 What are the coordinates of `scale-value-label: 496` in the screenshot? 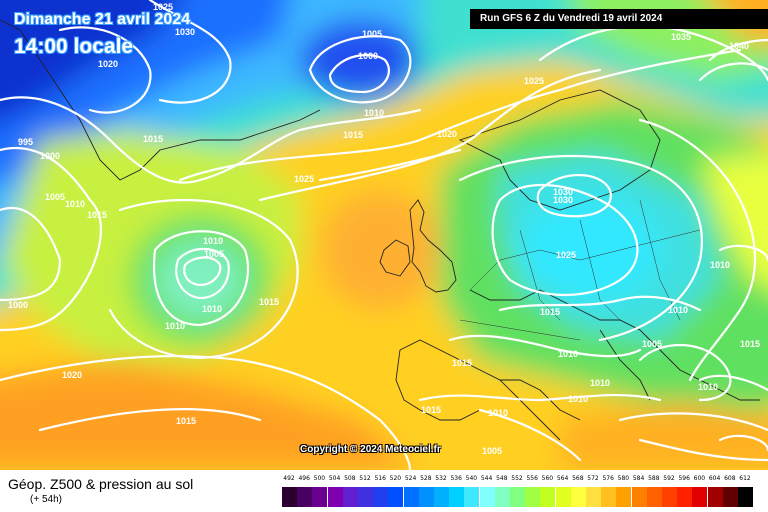 It's located at (304, 478).